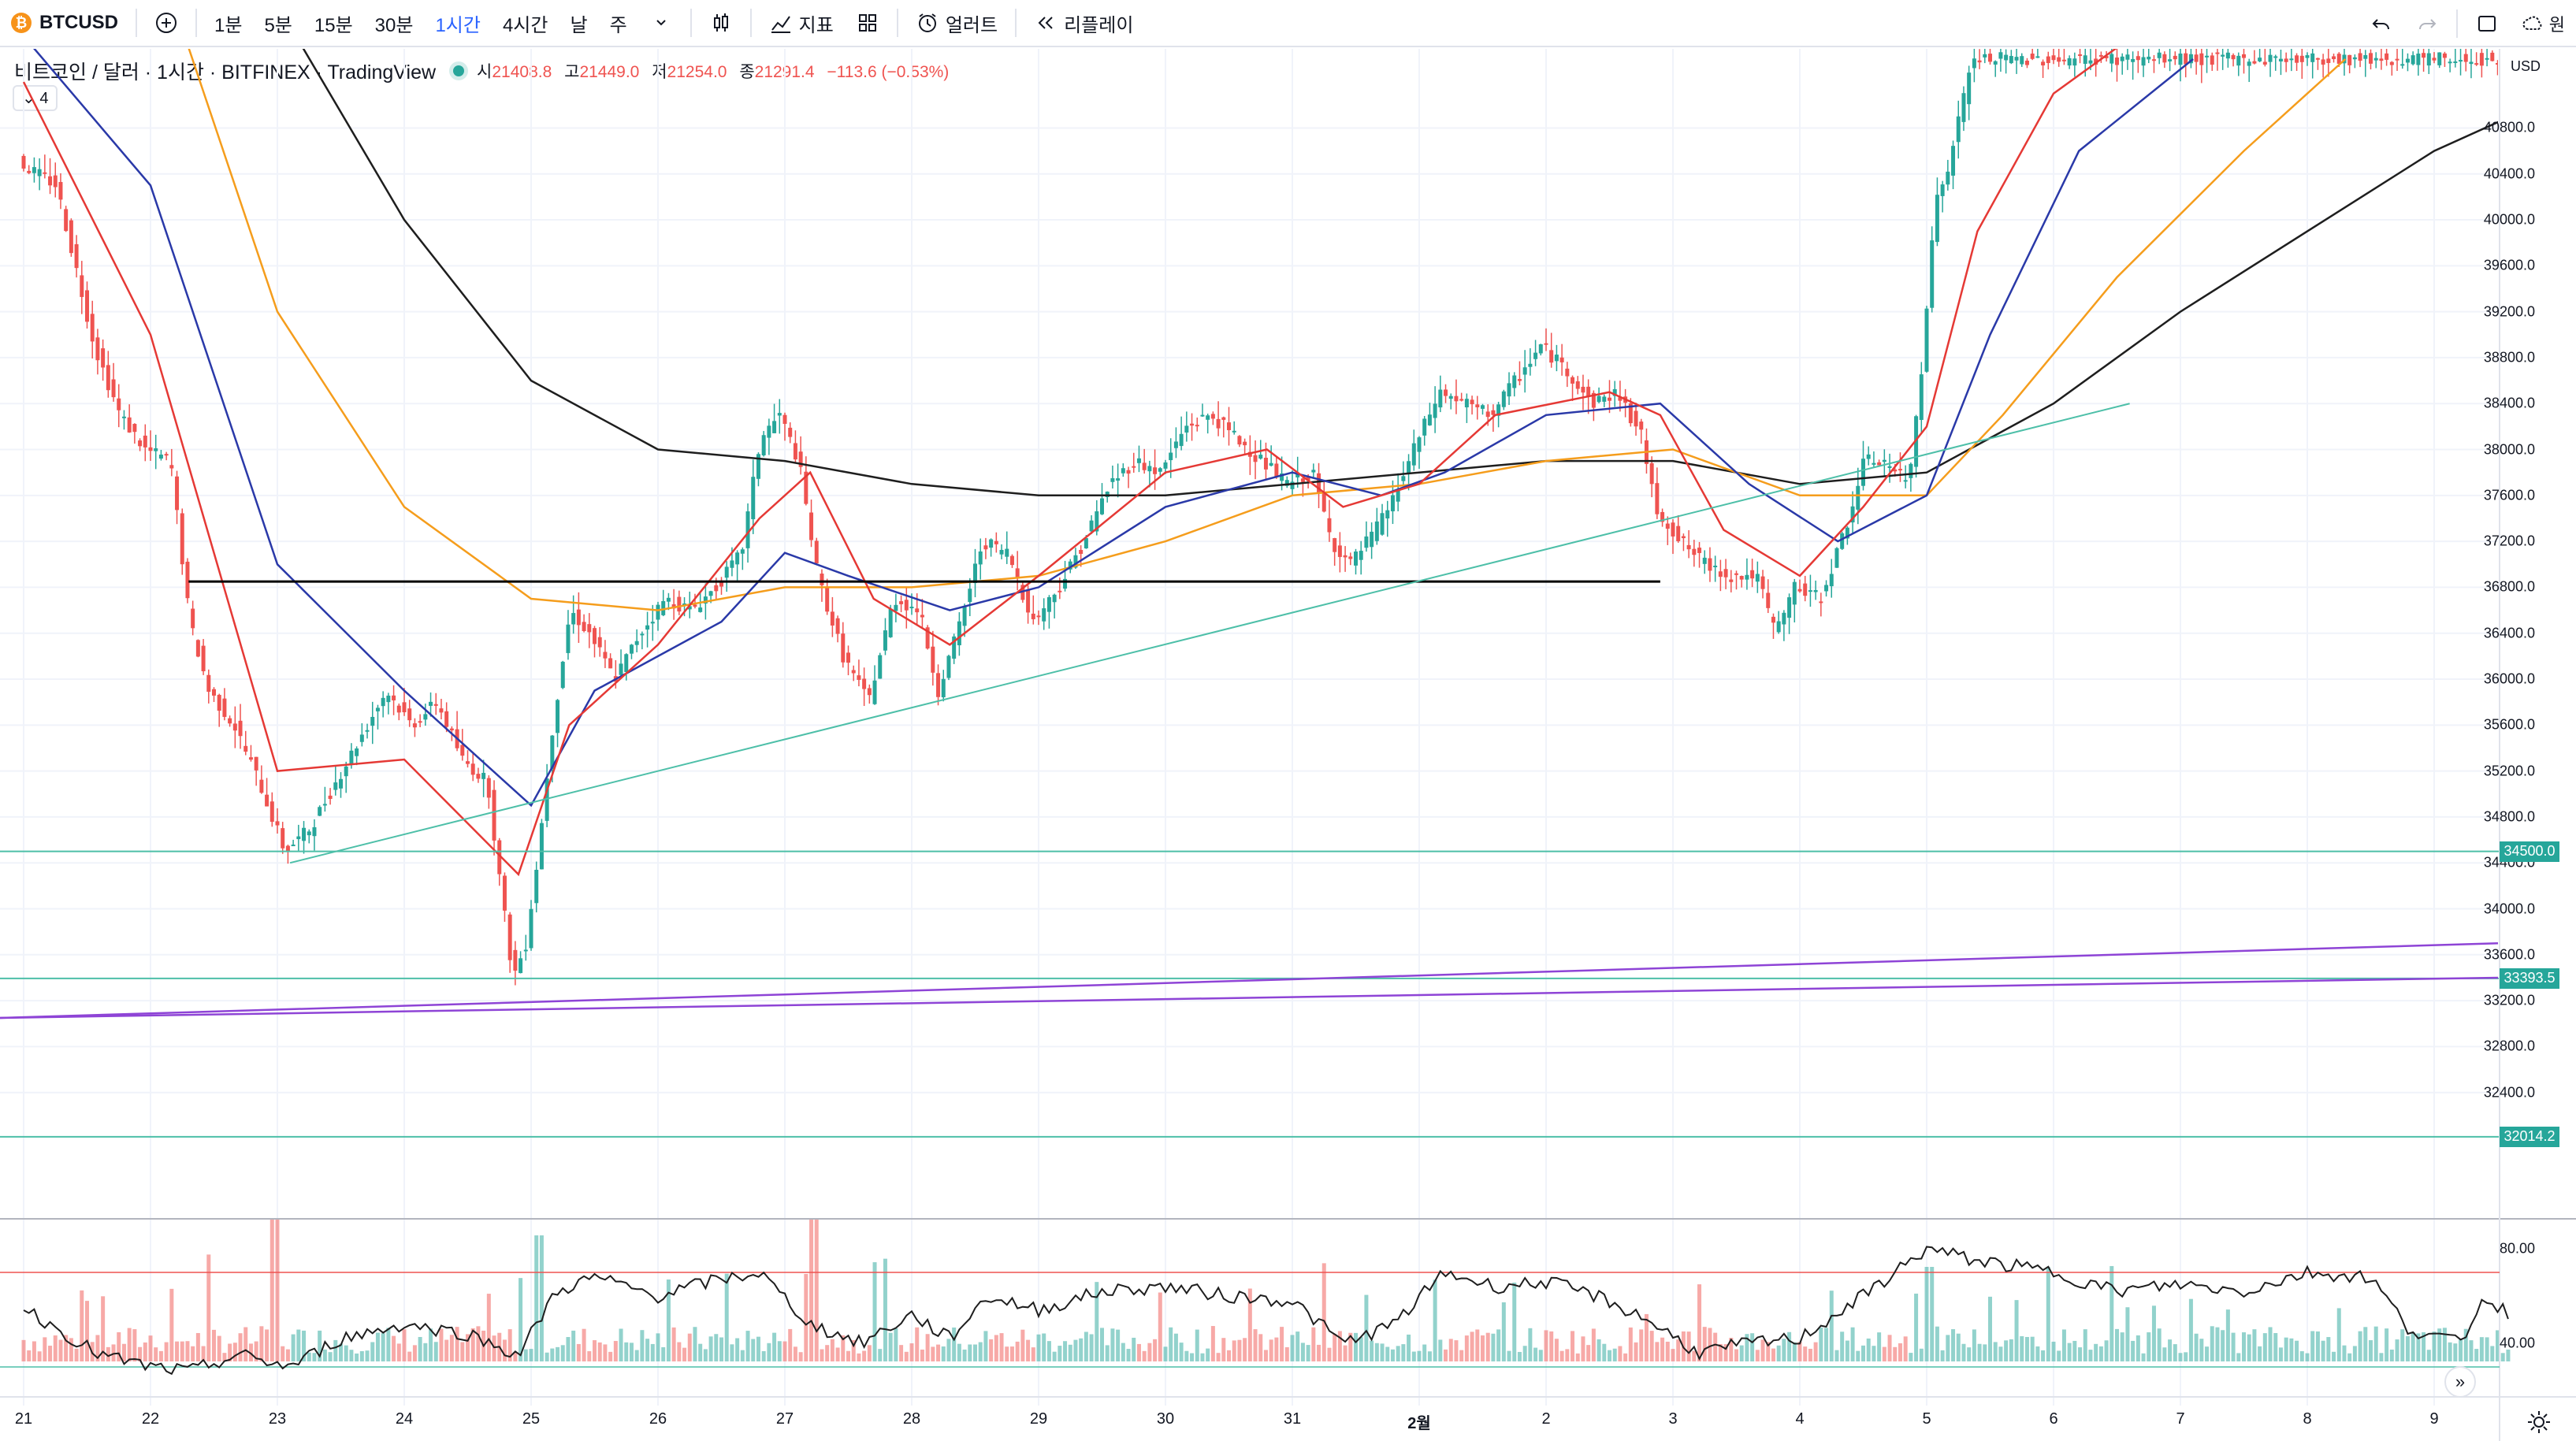 This screenshot has height=1441, width=2576. I want to click on replay-button: 리플레이, so click(1083, 23).